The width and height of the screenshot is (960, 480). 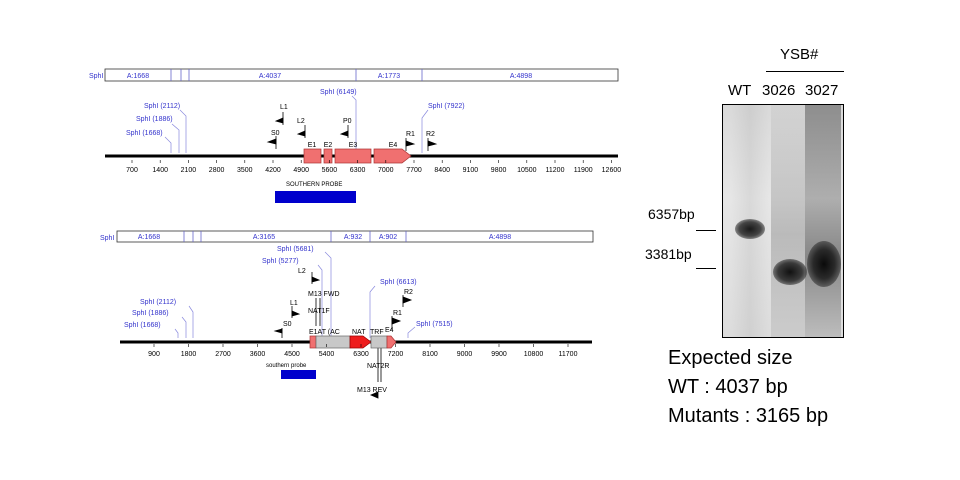 I want to click on bottom-segment-4: A:902, so click(x=388, y=237).